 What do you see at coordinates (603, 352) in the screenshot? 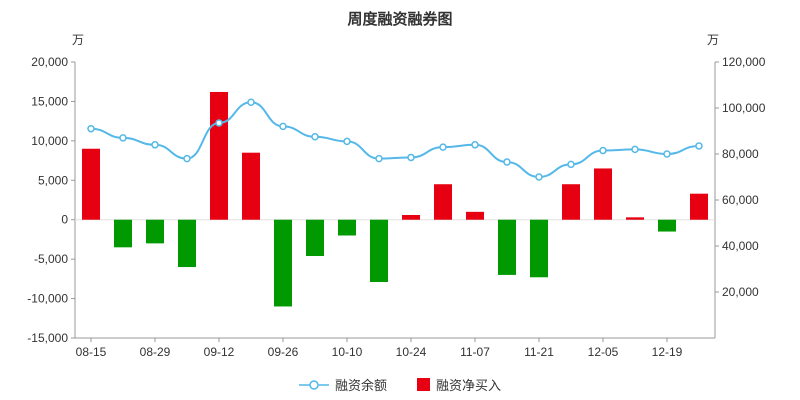
I see `x-axis-label: 12-05` at bounding box center [603, 352].